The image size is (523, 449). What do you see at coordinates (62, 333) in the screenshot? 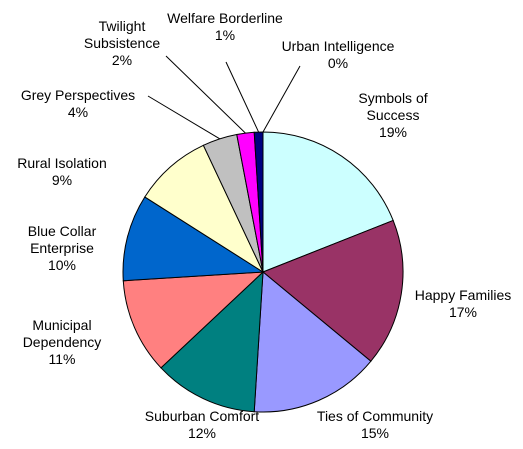
I see `category-label: Municipal Dependency` at bounding box center [62, 333].